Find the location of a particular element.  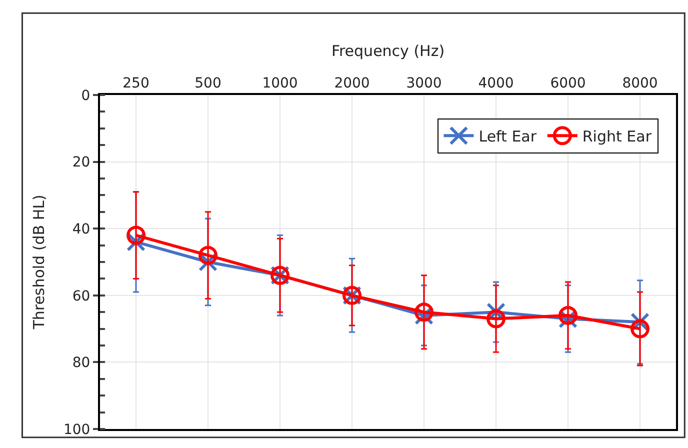

y-tick-label: 20 is located at coordinates (81, 162).